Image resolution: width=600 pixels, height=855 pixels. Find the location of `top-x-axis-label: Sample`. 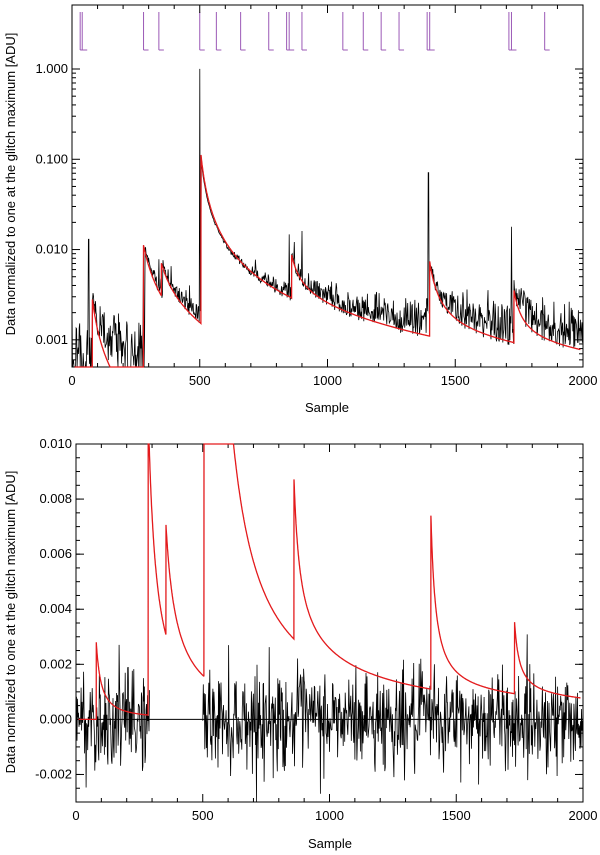

top-x-axis-label: Sample is located at coordinates (327, 407).